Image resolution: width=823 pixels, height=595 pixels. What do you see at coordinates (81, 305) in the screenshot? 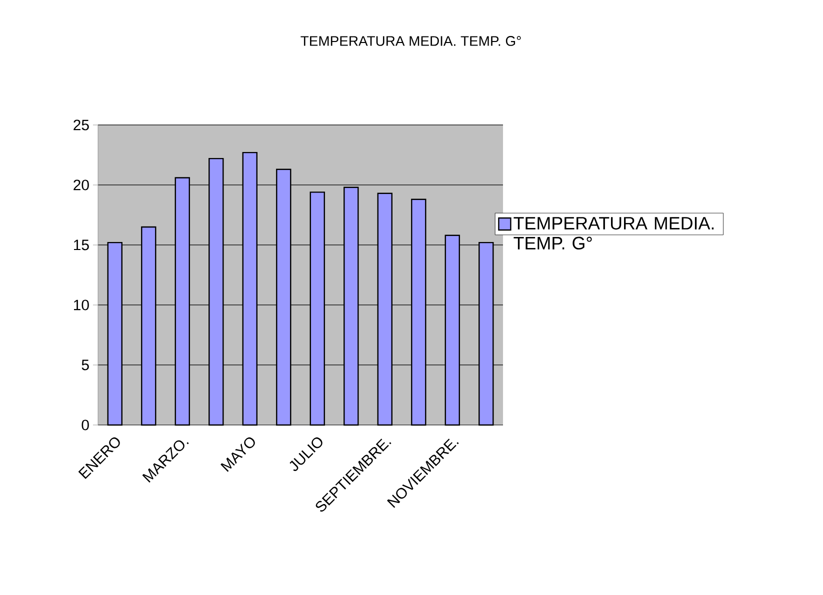
I see `y-tick-label: 10` at bounding box center [81, 305].